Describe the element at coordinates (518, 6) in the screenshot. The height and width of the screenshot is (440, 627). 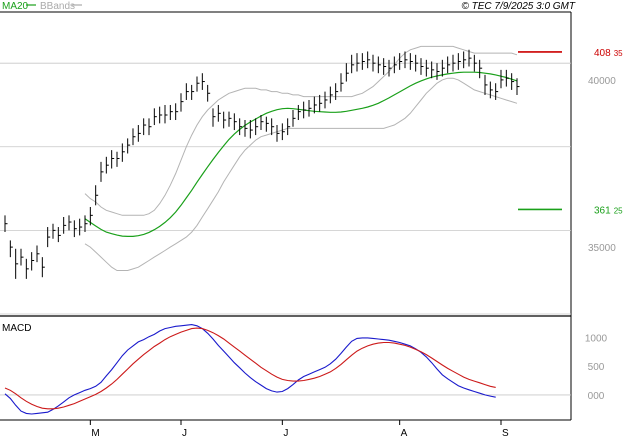
I see `copyright-stamp: © TEC 7/9/2025 3:0 GMT` at that location.